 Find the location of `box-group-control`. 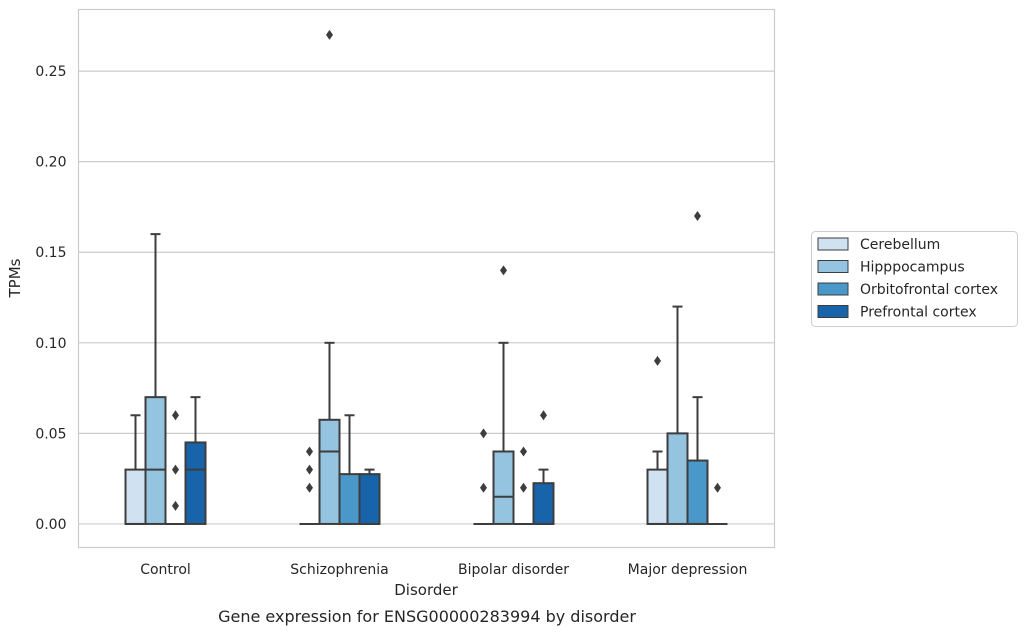

box-group-control is located at coordinates (165, 379).